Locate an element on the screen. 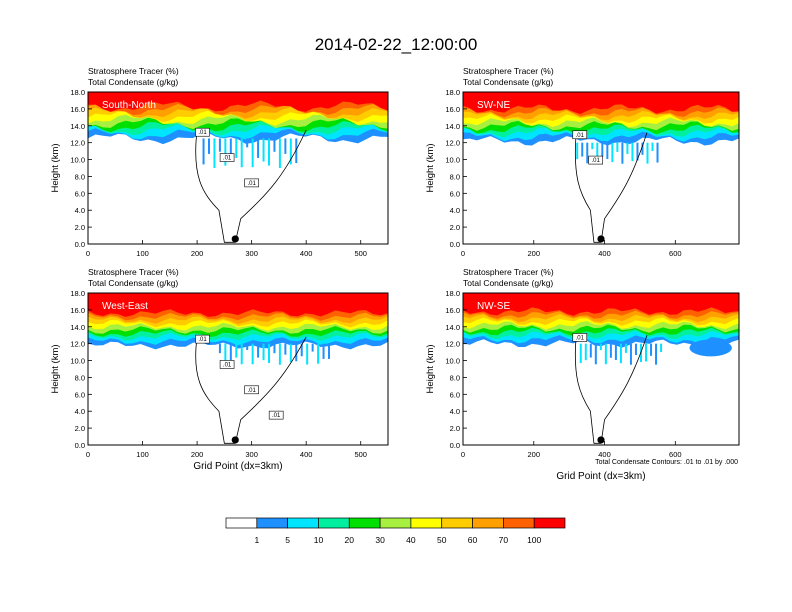 This screenshot has width=792, height=612. plot-area: .01 .01 is located at coordinates (601, 168).